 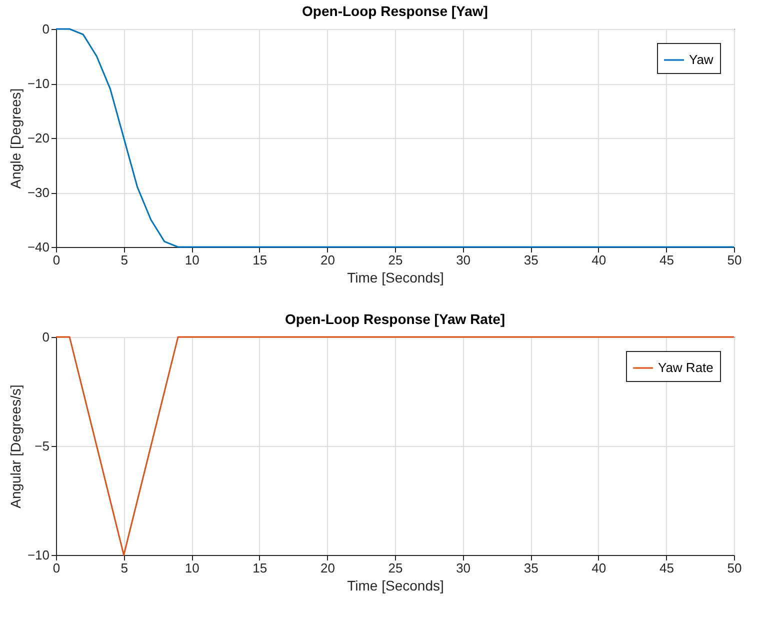 What do you see at coordinates (42, 446) in the screenshot?
I see `y-tick-label: −5` at bounding box center [42, 446].